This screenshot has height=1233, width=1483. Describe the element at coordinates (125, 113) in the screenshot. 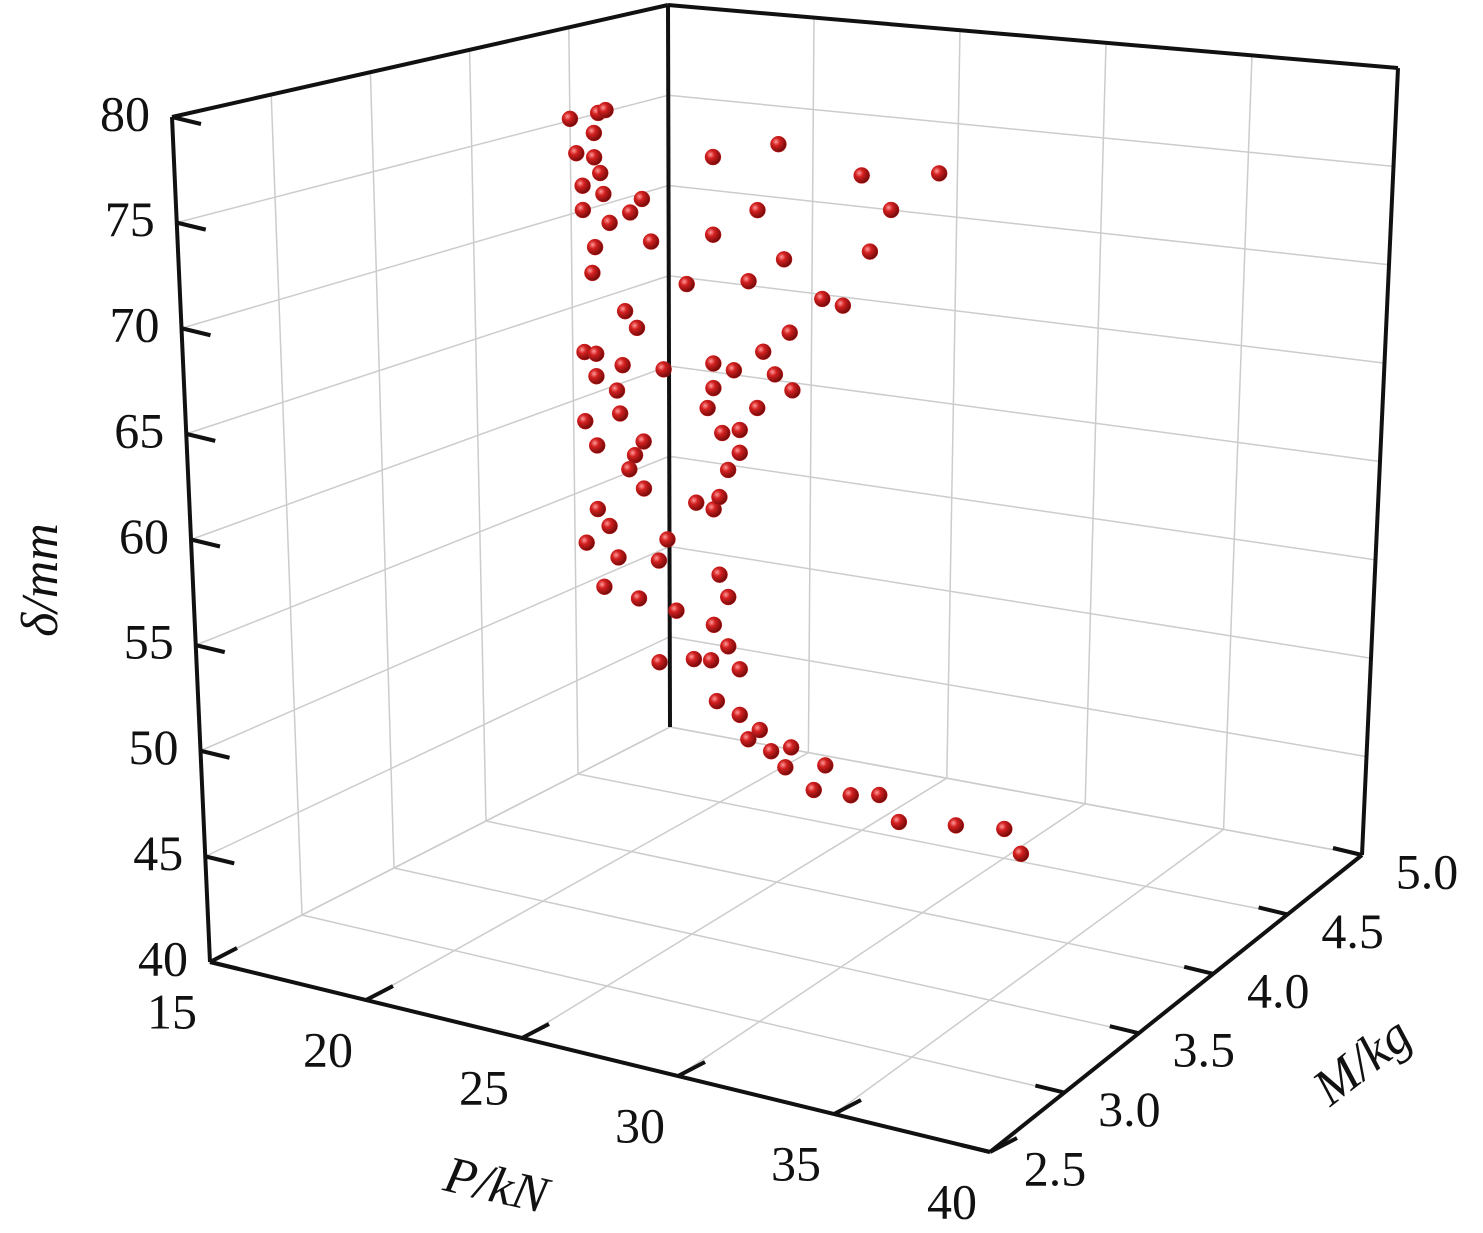

I see `z-tick-label: 80` at that location.